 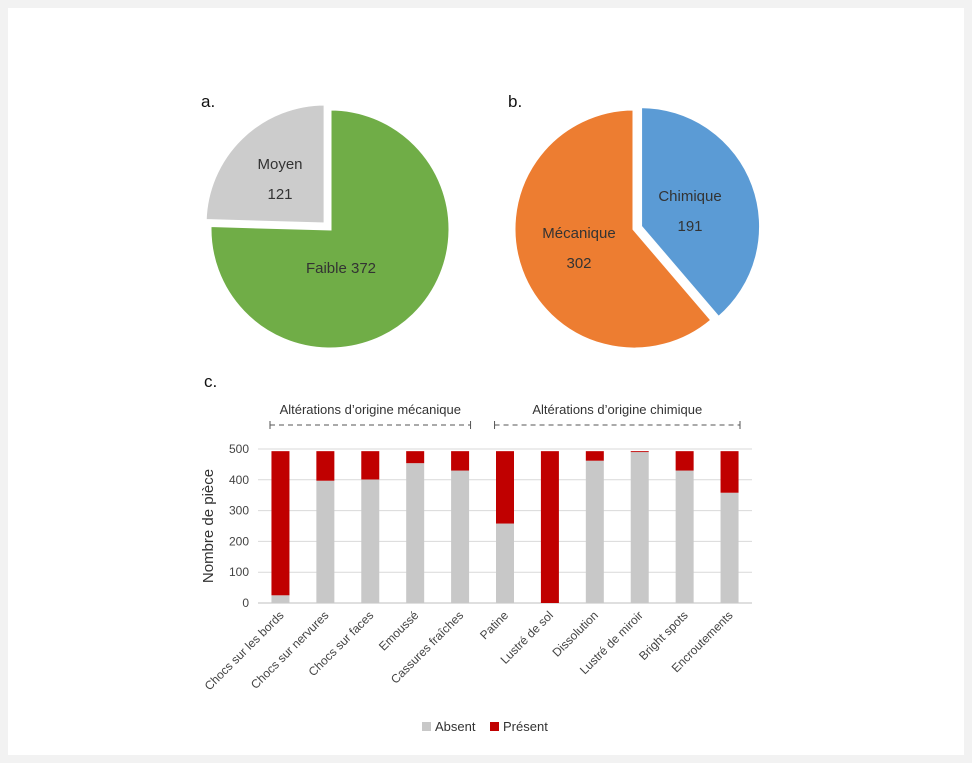 What do you see at coordinates (370, 465) in the screenshot?
I see `bar-present-chocs-sur-faces` at bounding box center [370, 465].